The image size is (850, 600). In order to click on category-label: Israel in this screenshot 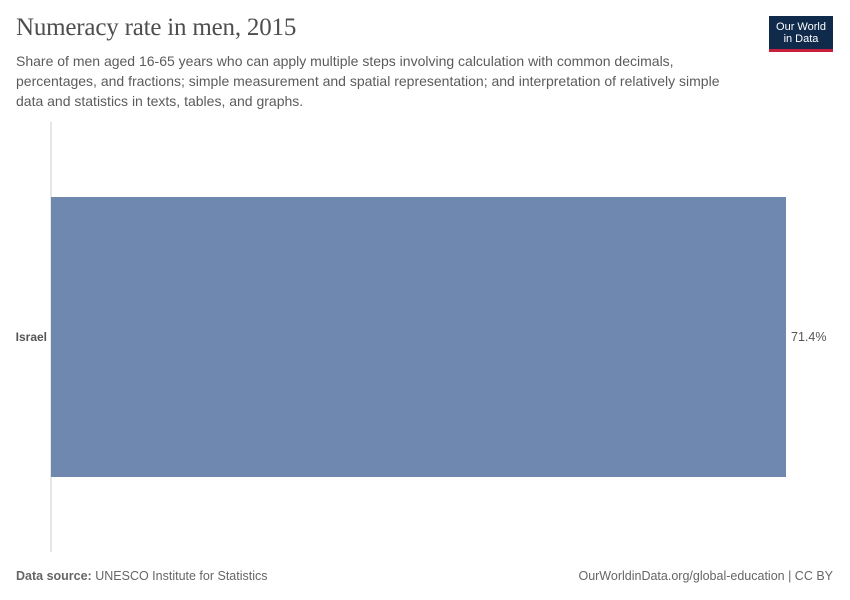, I will do `click(31, 337)`.